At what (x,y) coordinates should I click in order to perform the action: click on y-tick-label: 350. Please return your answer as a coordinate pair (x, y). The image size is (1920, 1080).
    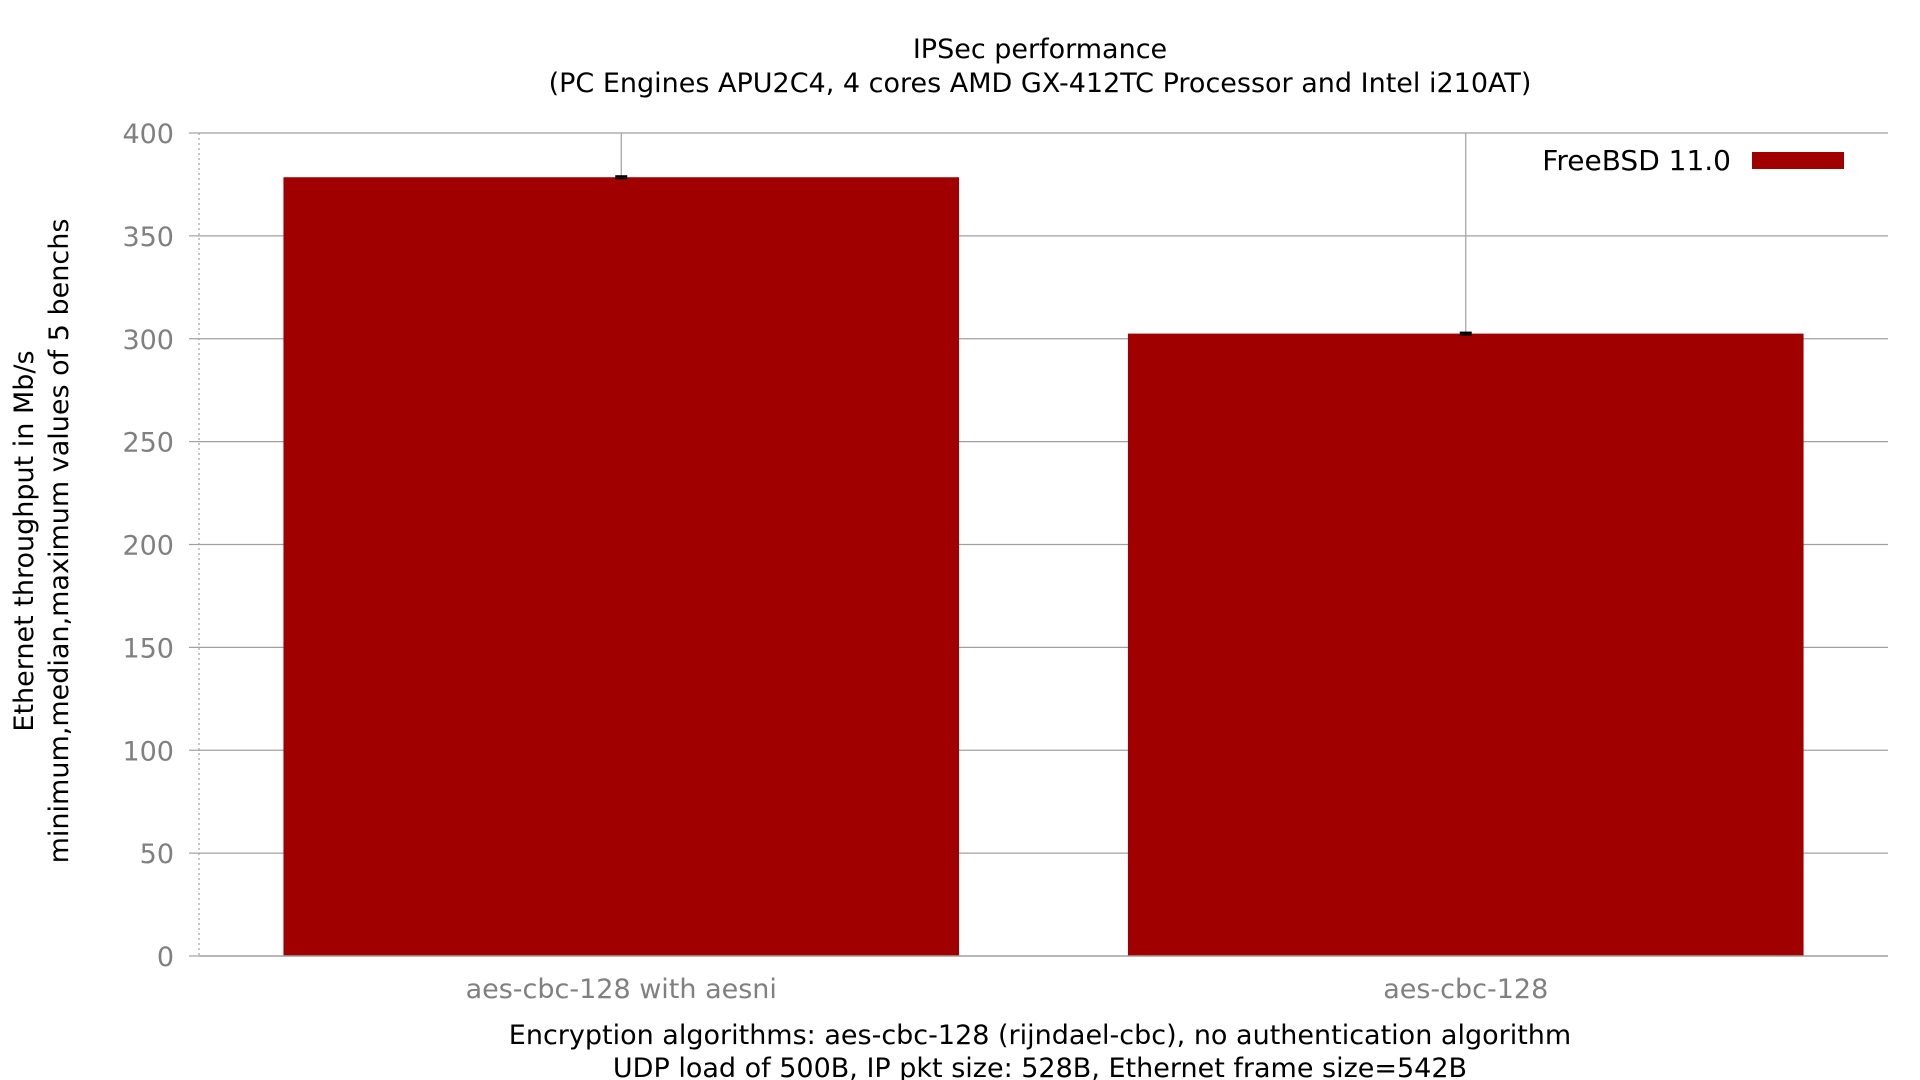
    Looking at the image, I should click on (148, 237).